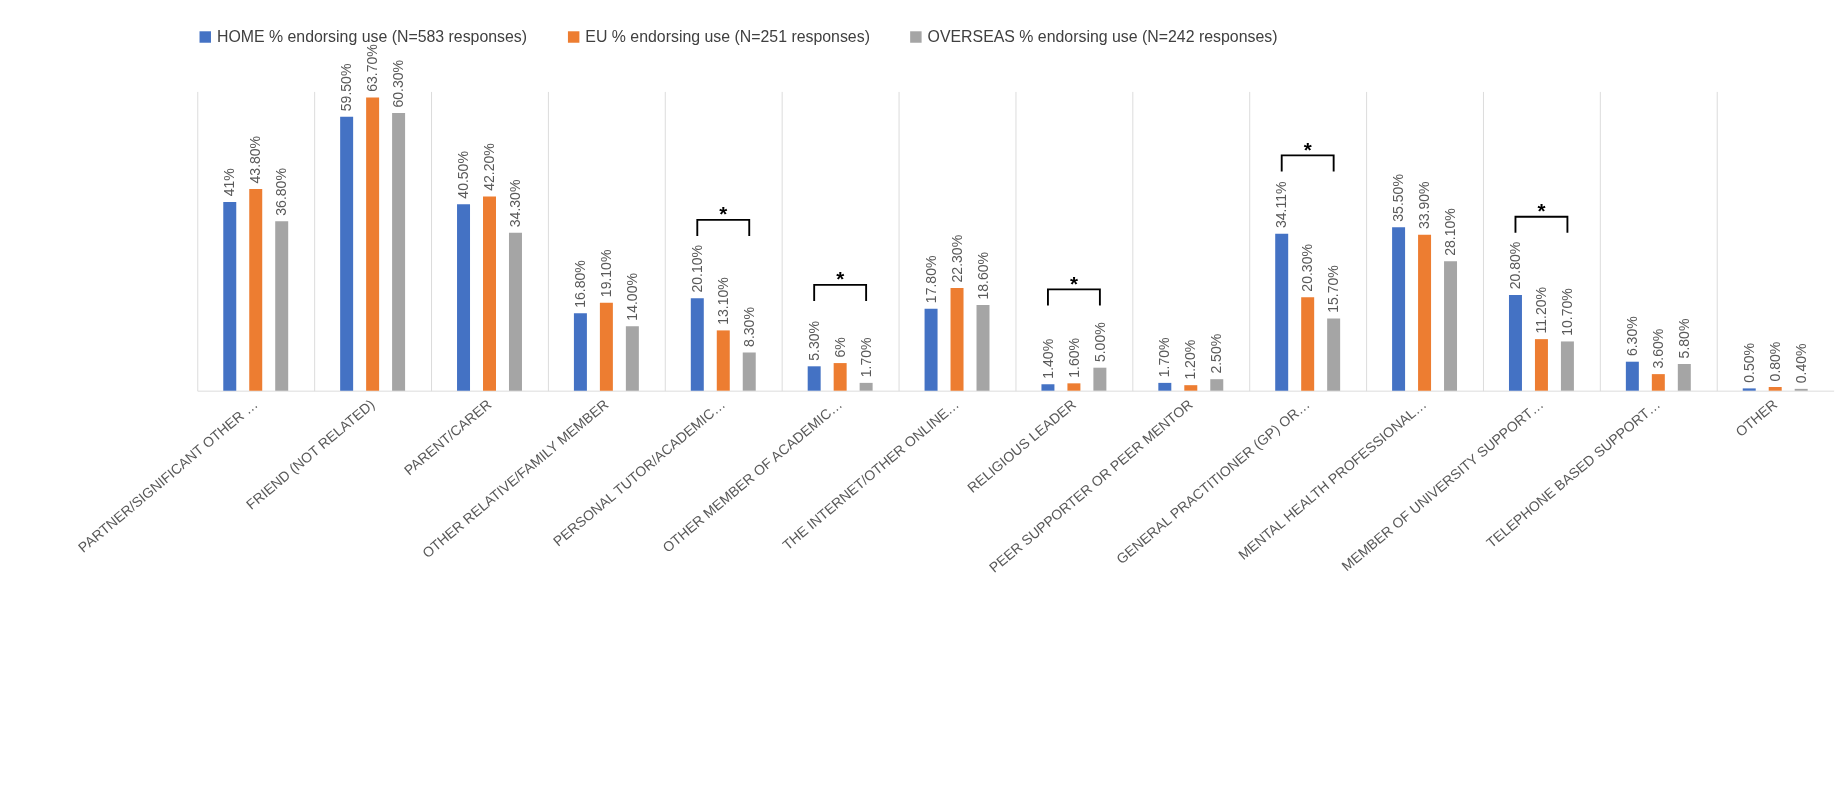 This screenshot has height=787, width=1843. I want to click on data-label: 34.30%, so click(515, 203).